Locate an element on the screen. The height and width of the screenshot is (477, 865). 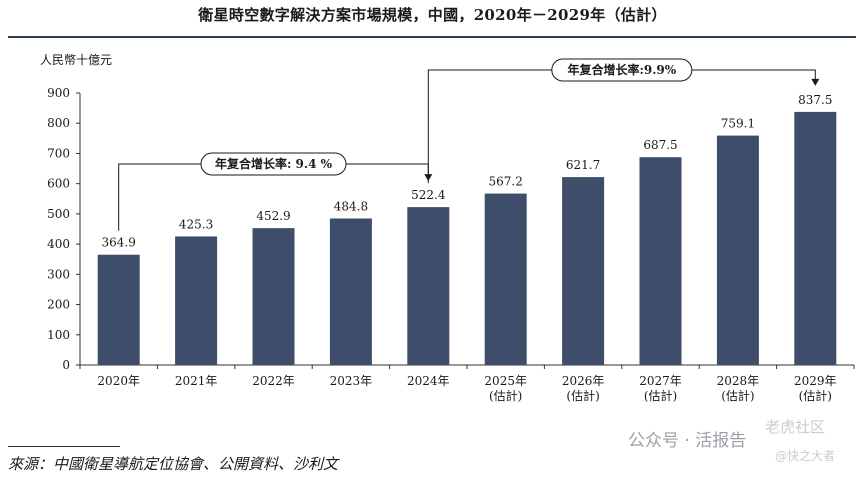
value-label: 687.5 is located at coordinates (660, 145).